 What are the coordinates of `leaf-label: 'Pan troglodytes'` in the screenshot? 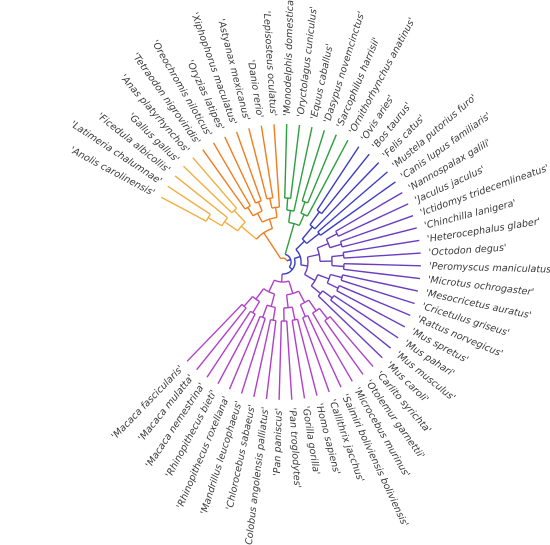 It's located at (294, 447).